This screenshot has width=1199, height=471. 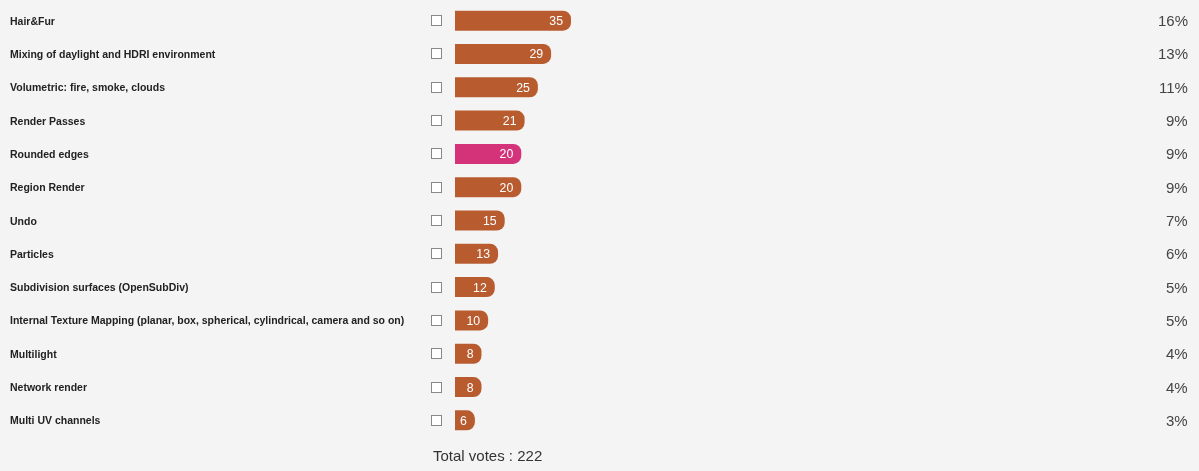 I want to click on data-label: 21, so click(x=509, y=121).